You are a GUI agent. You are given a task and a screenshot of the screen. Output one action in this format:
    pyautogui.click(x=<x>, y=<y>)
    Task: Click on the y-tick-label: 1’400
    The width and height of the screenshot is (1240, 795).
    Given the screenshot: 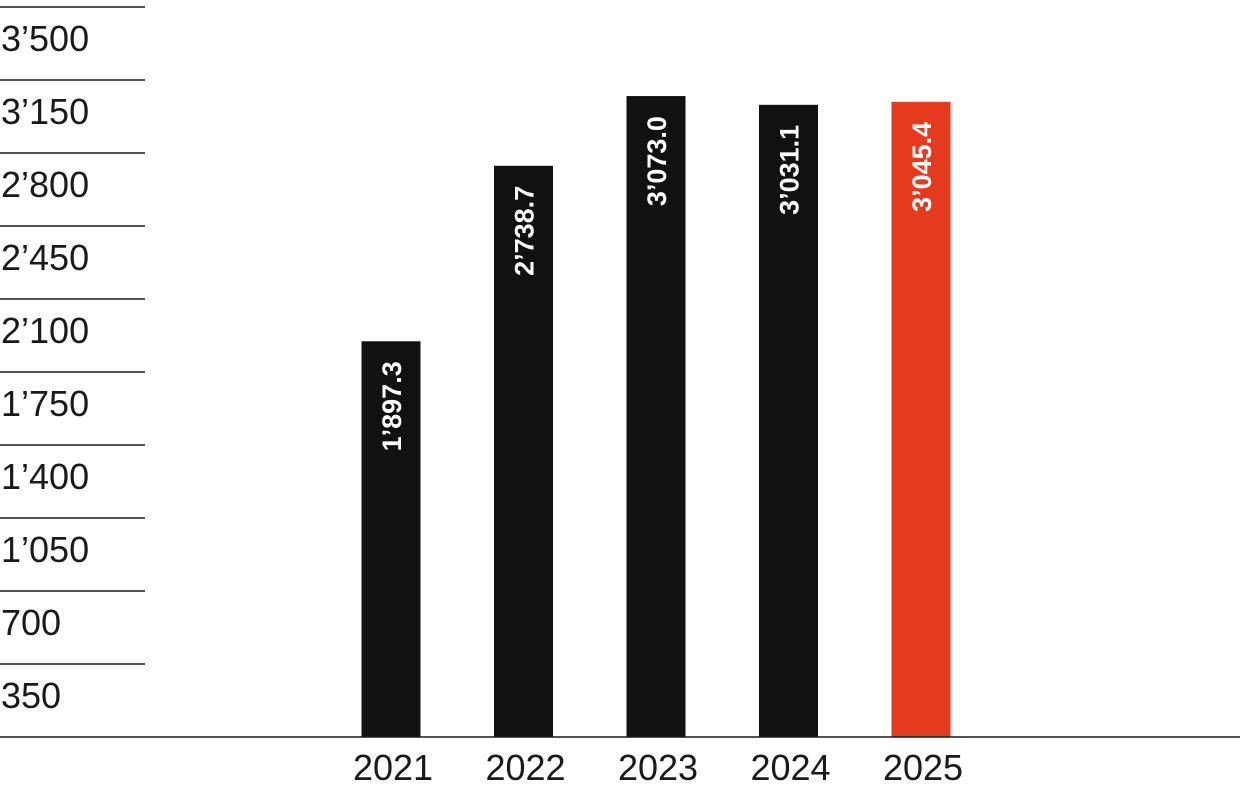 What is the action you would take?
    pyautogui.click(x=45, y=476)
    